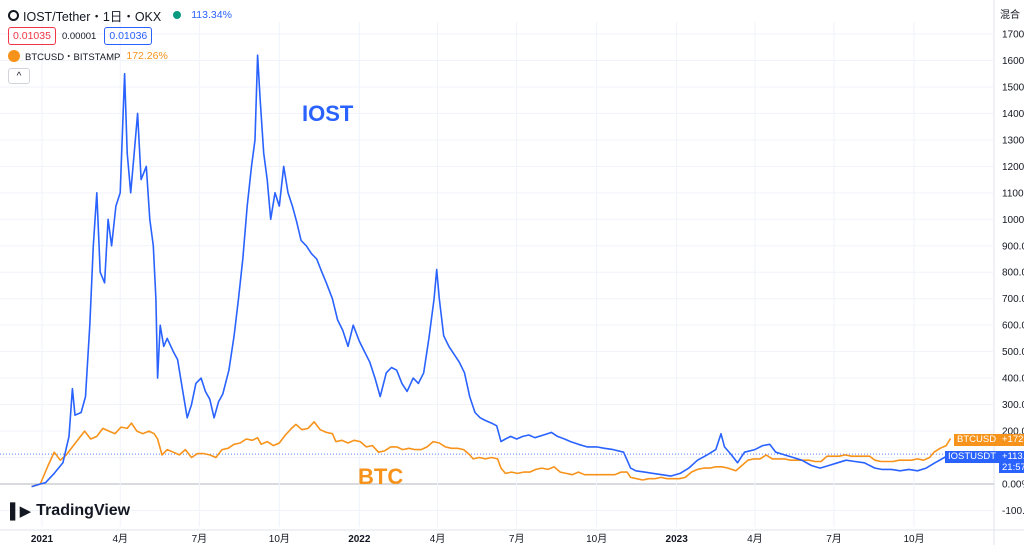  I want to click on btc-tag-value: +172., so click(1013, 439).